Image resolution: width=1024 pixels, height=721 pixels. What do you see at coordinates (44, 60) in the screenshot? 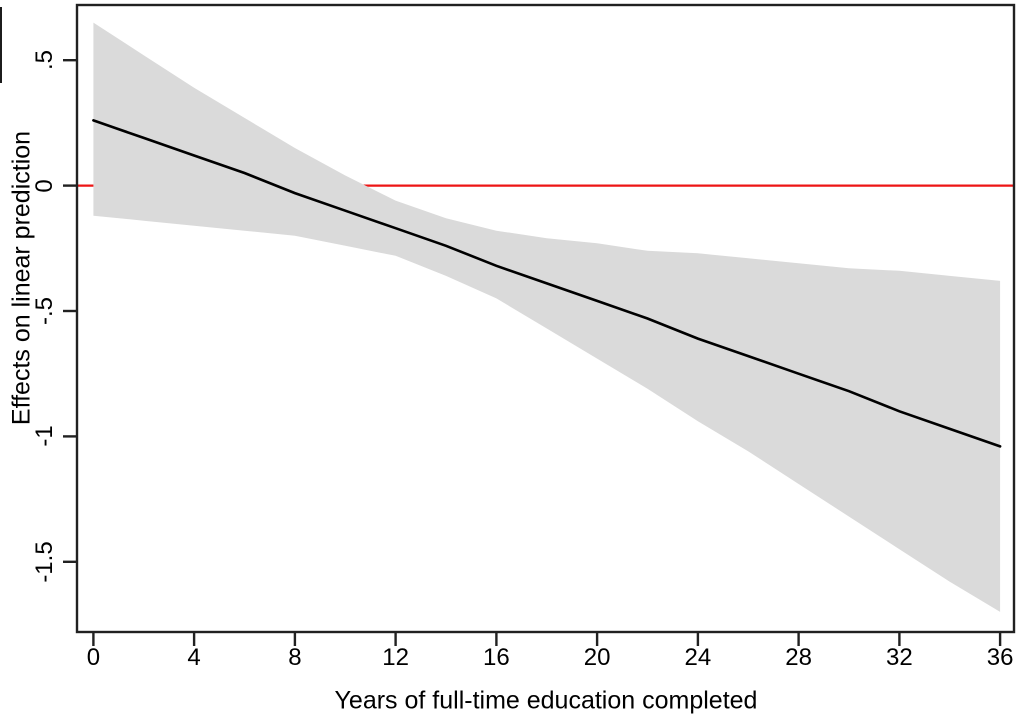
I see `y-tick-label: .5` at bounding box center [44, 60].